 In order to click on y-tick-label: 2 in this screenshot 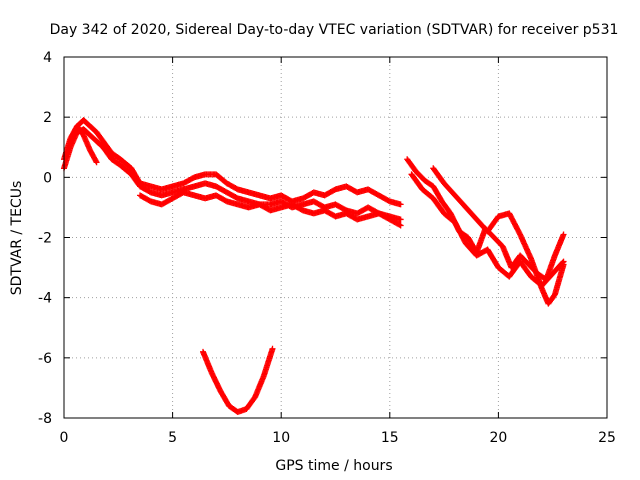, I will do `click(47, 118)`.